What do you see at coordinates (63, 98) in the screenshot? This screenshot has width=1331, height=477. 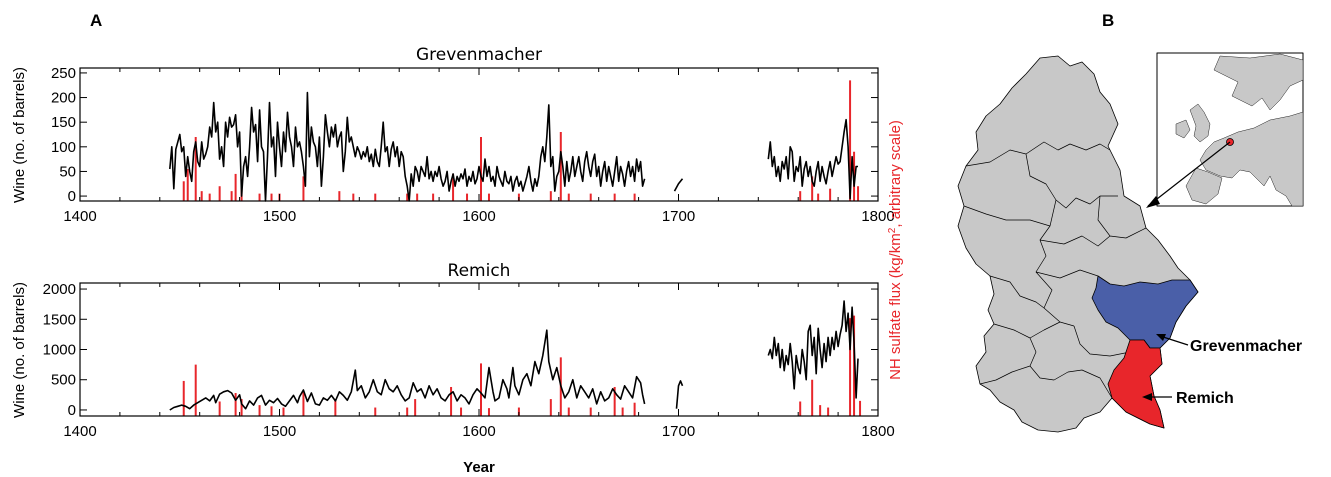 I see `y-tick-label: 200` at bounding box center [63, 98].